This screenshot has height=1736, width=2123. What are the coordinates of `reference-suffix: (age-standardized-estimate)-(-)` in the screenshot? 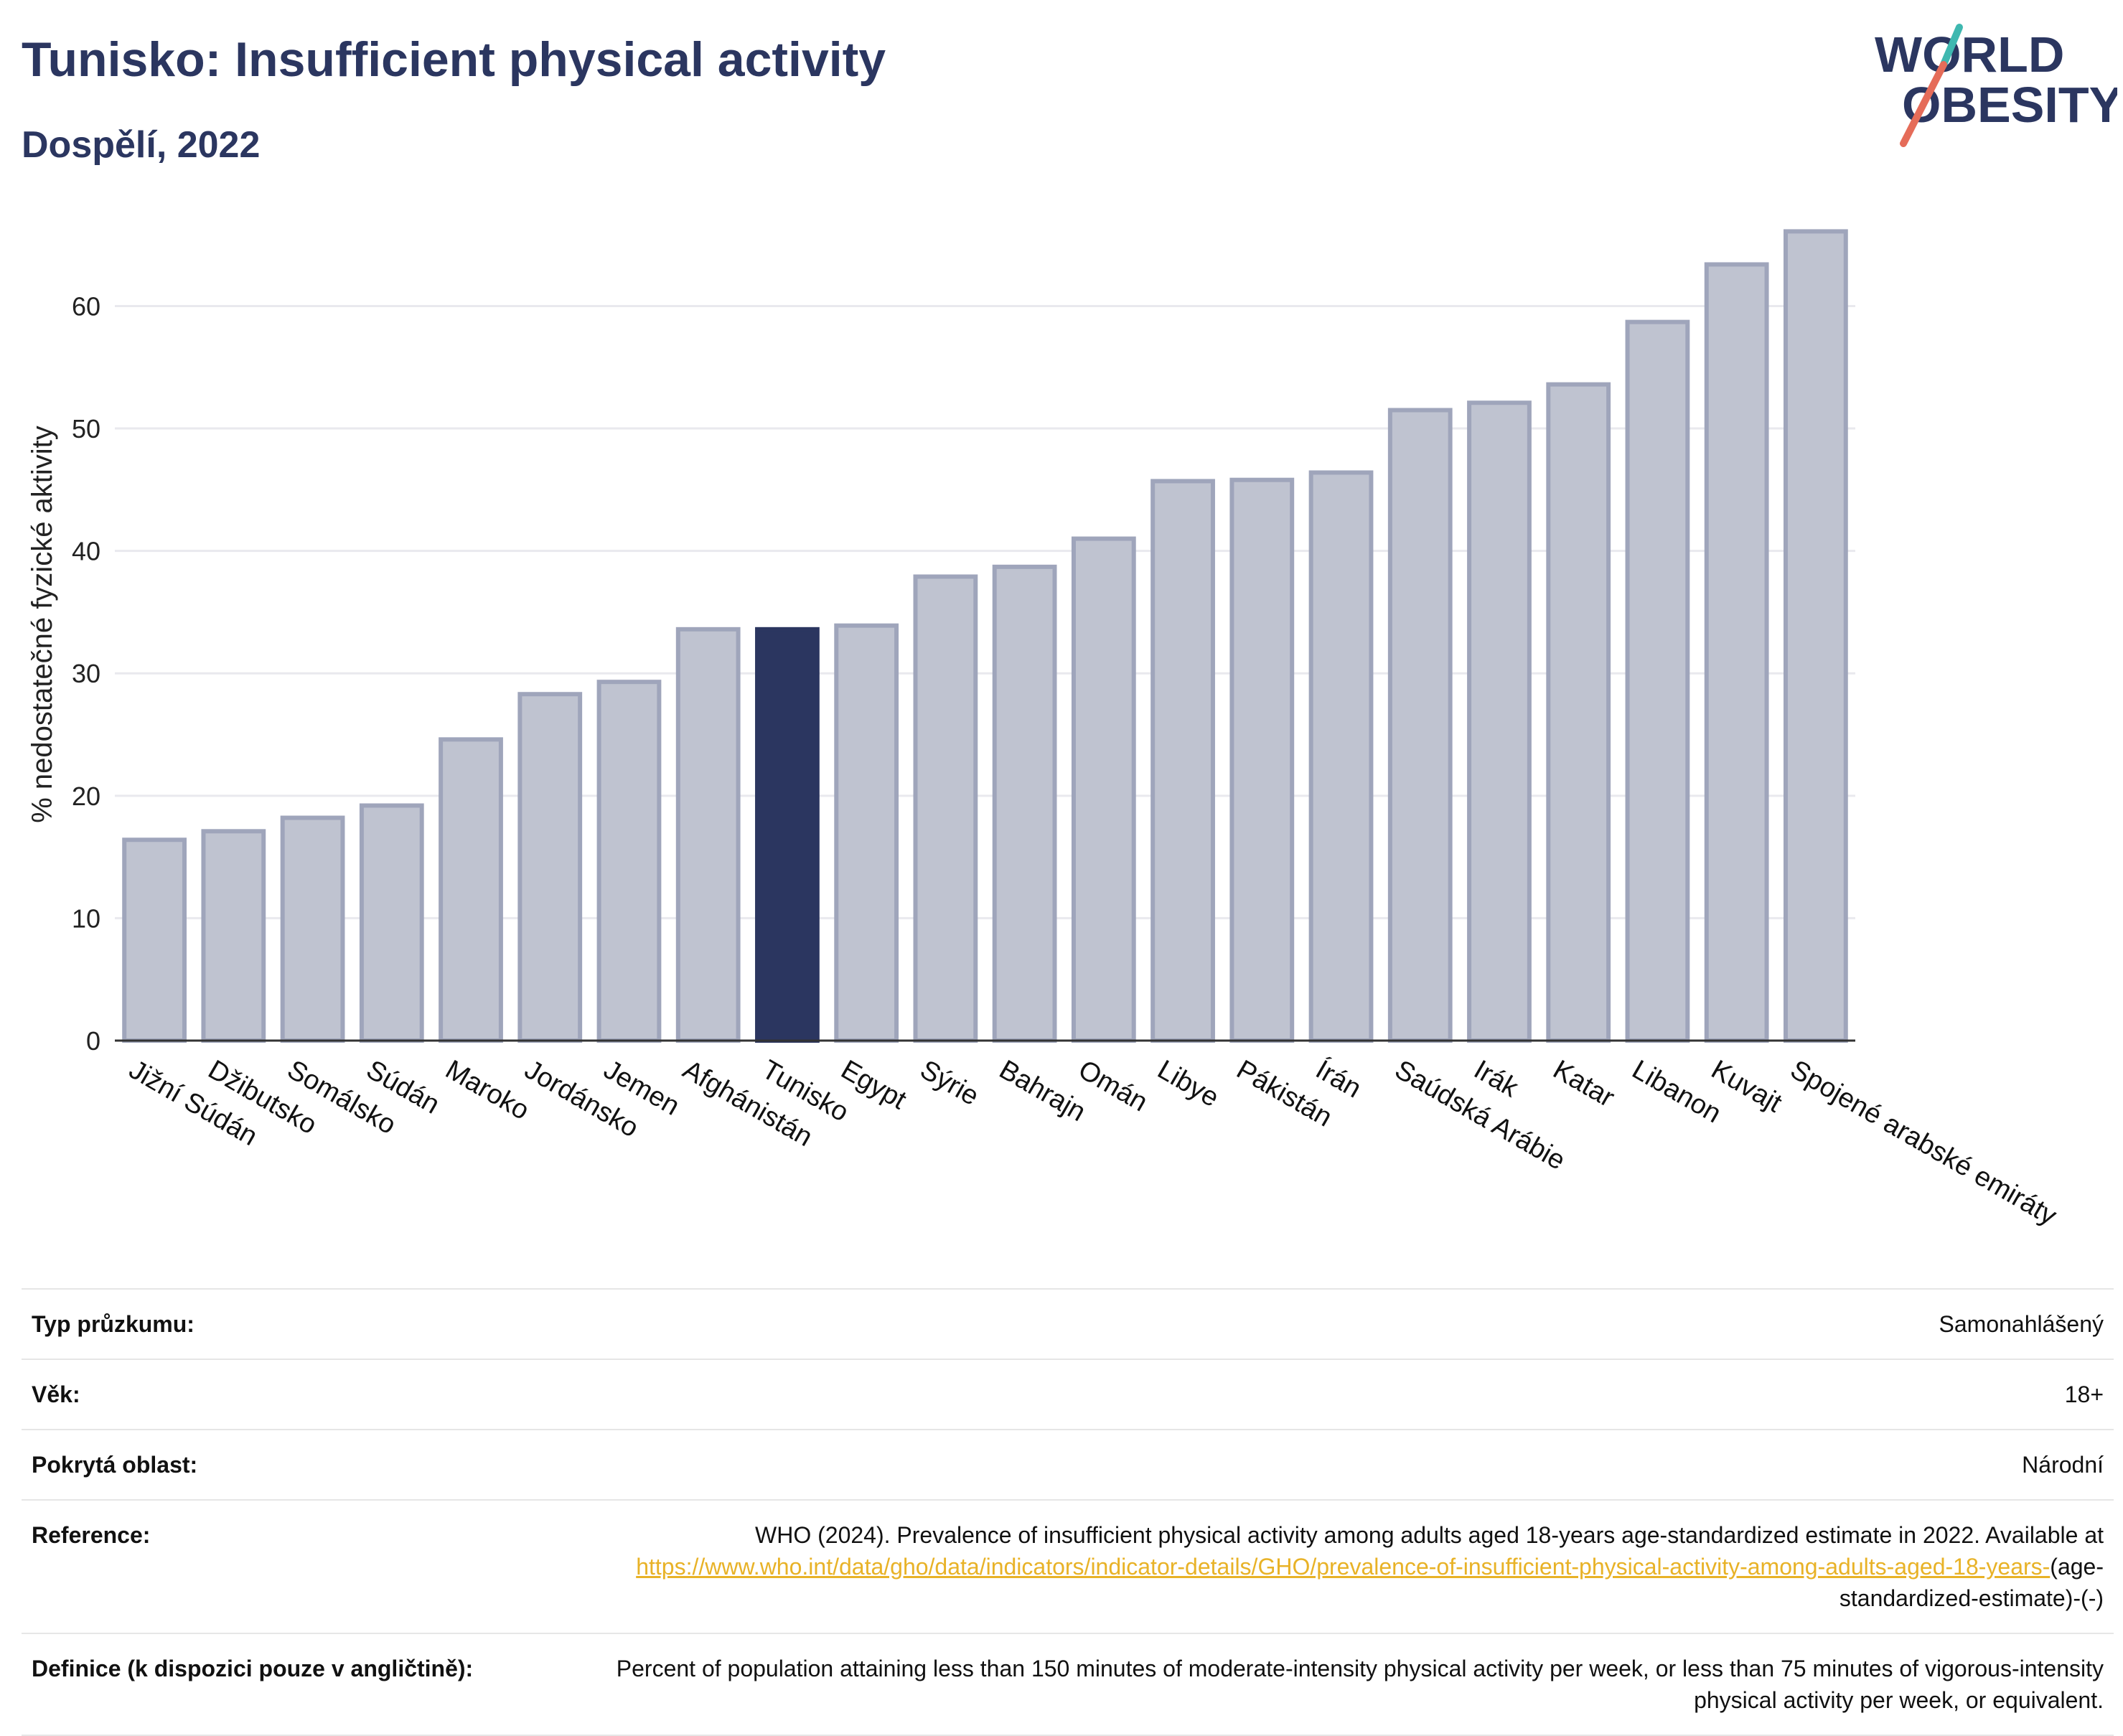 It's located at (1971, 1582).